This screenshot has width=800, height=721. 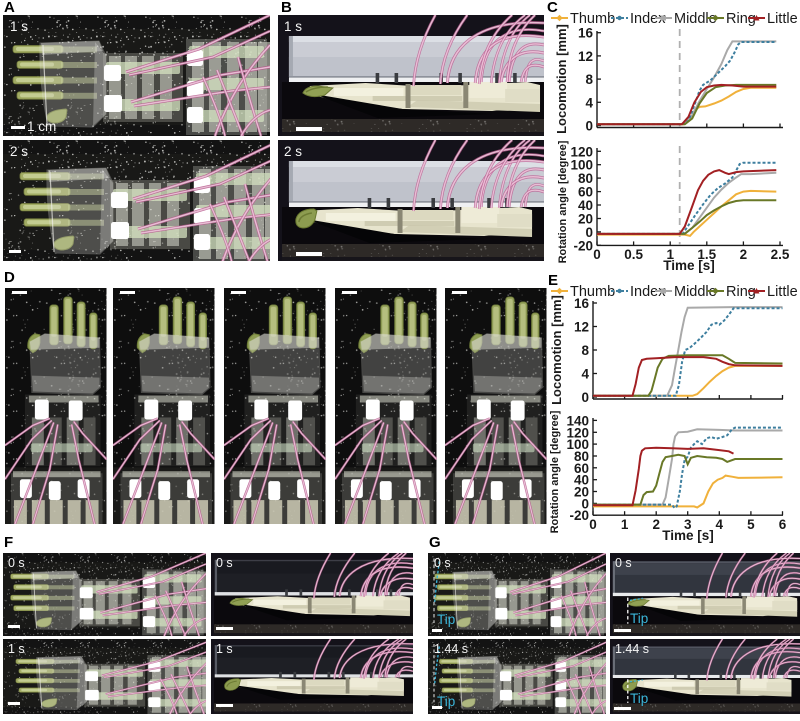 What do you see at coordinates (780, 254) in the screenshot?
I see `svg-text: 2.5` at bounding box center [780, 254].